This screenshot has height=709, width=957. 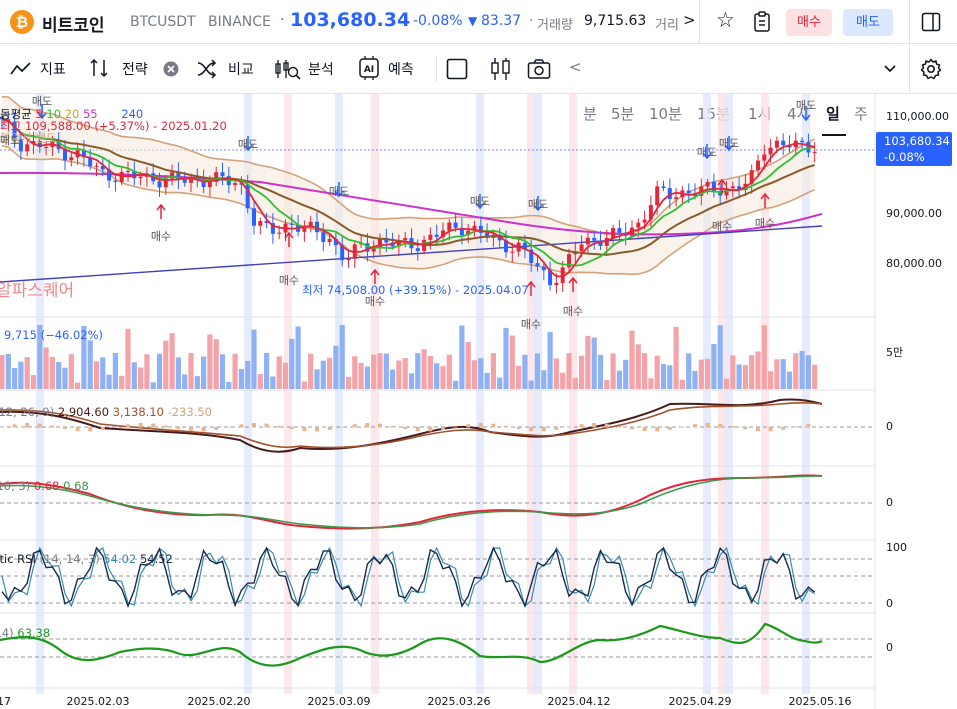 I want to click on ma5-label: 5, so click(x=39, y=114).